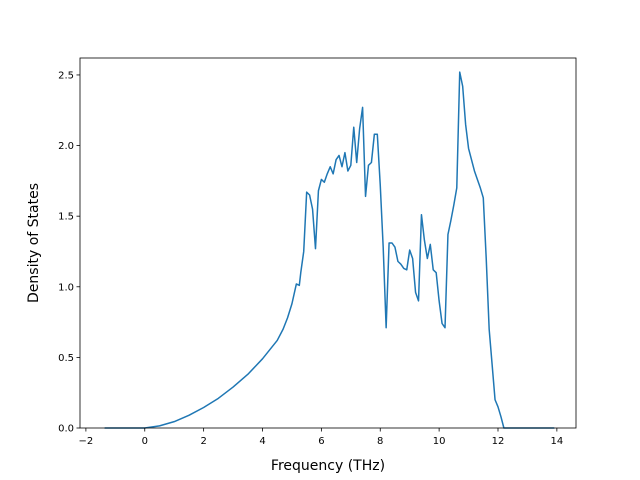 This screenshot has height=480, width=640. Describe the element at coordinates (556, 441) in the screenshot. I see `x-tick-label: 14` at that location.